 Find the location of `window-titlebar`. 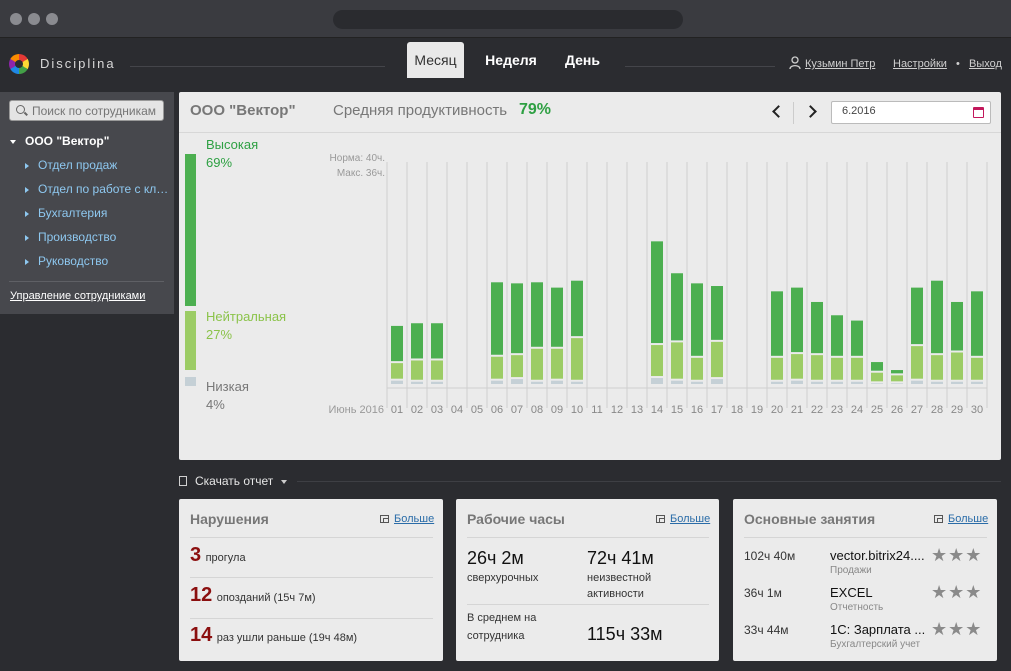

window-titlebar is located at coordinates (505, 19).